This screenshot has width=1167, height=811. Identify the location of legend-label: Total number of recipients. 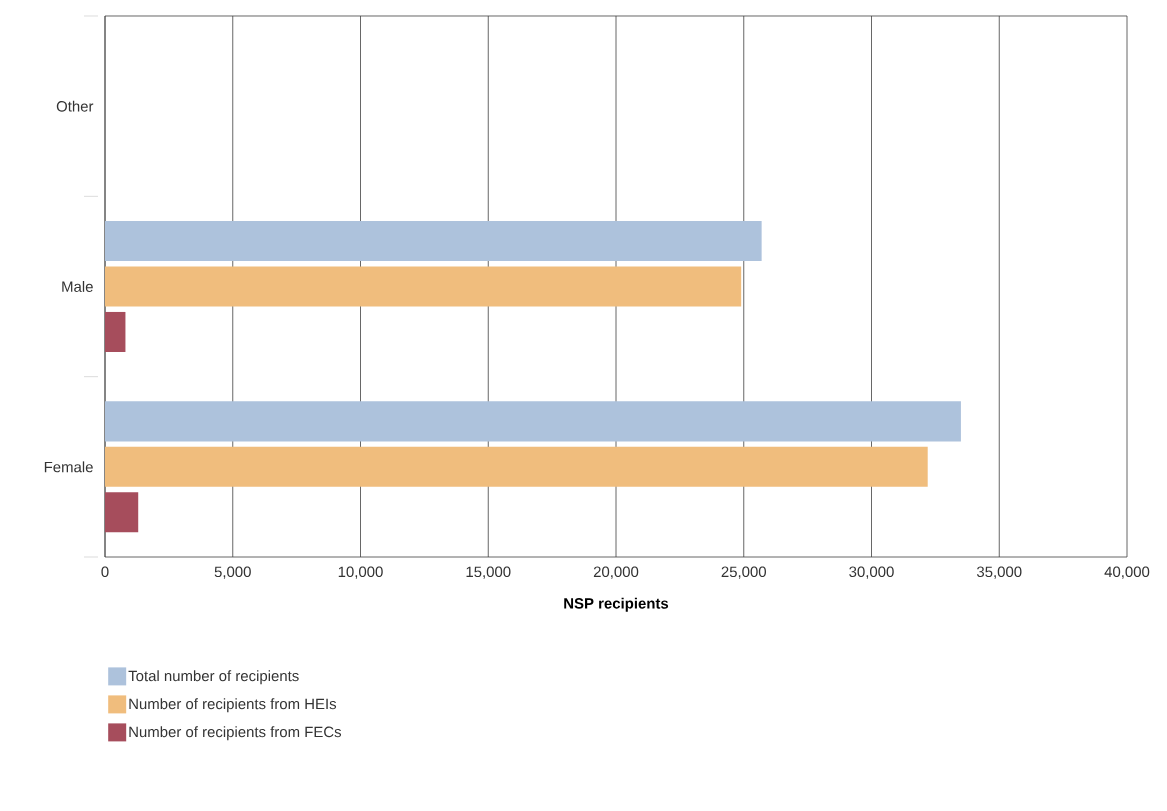
(213, 677).